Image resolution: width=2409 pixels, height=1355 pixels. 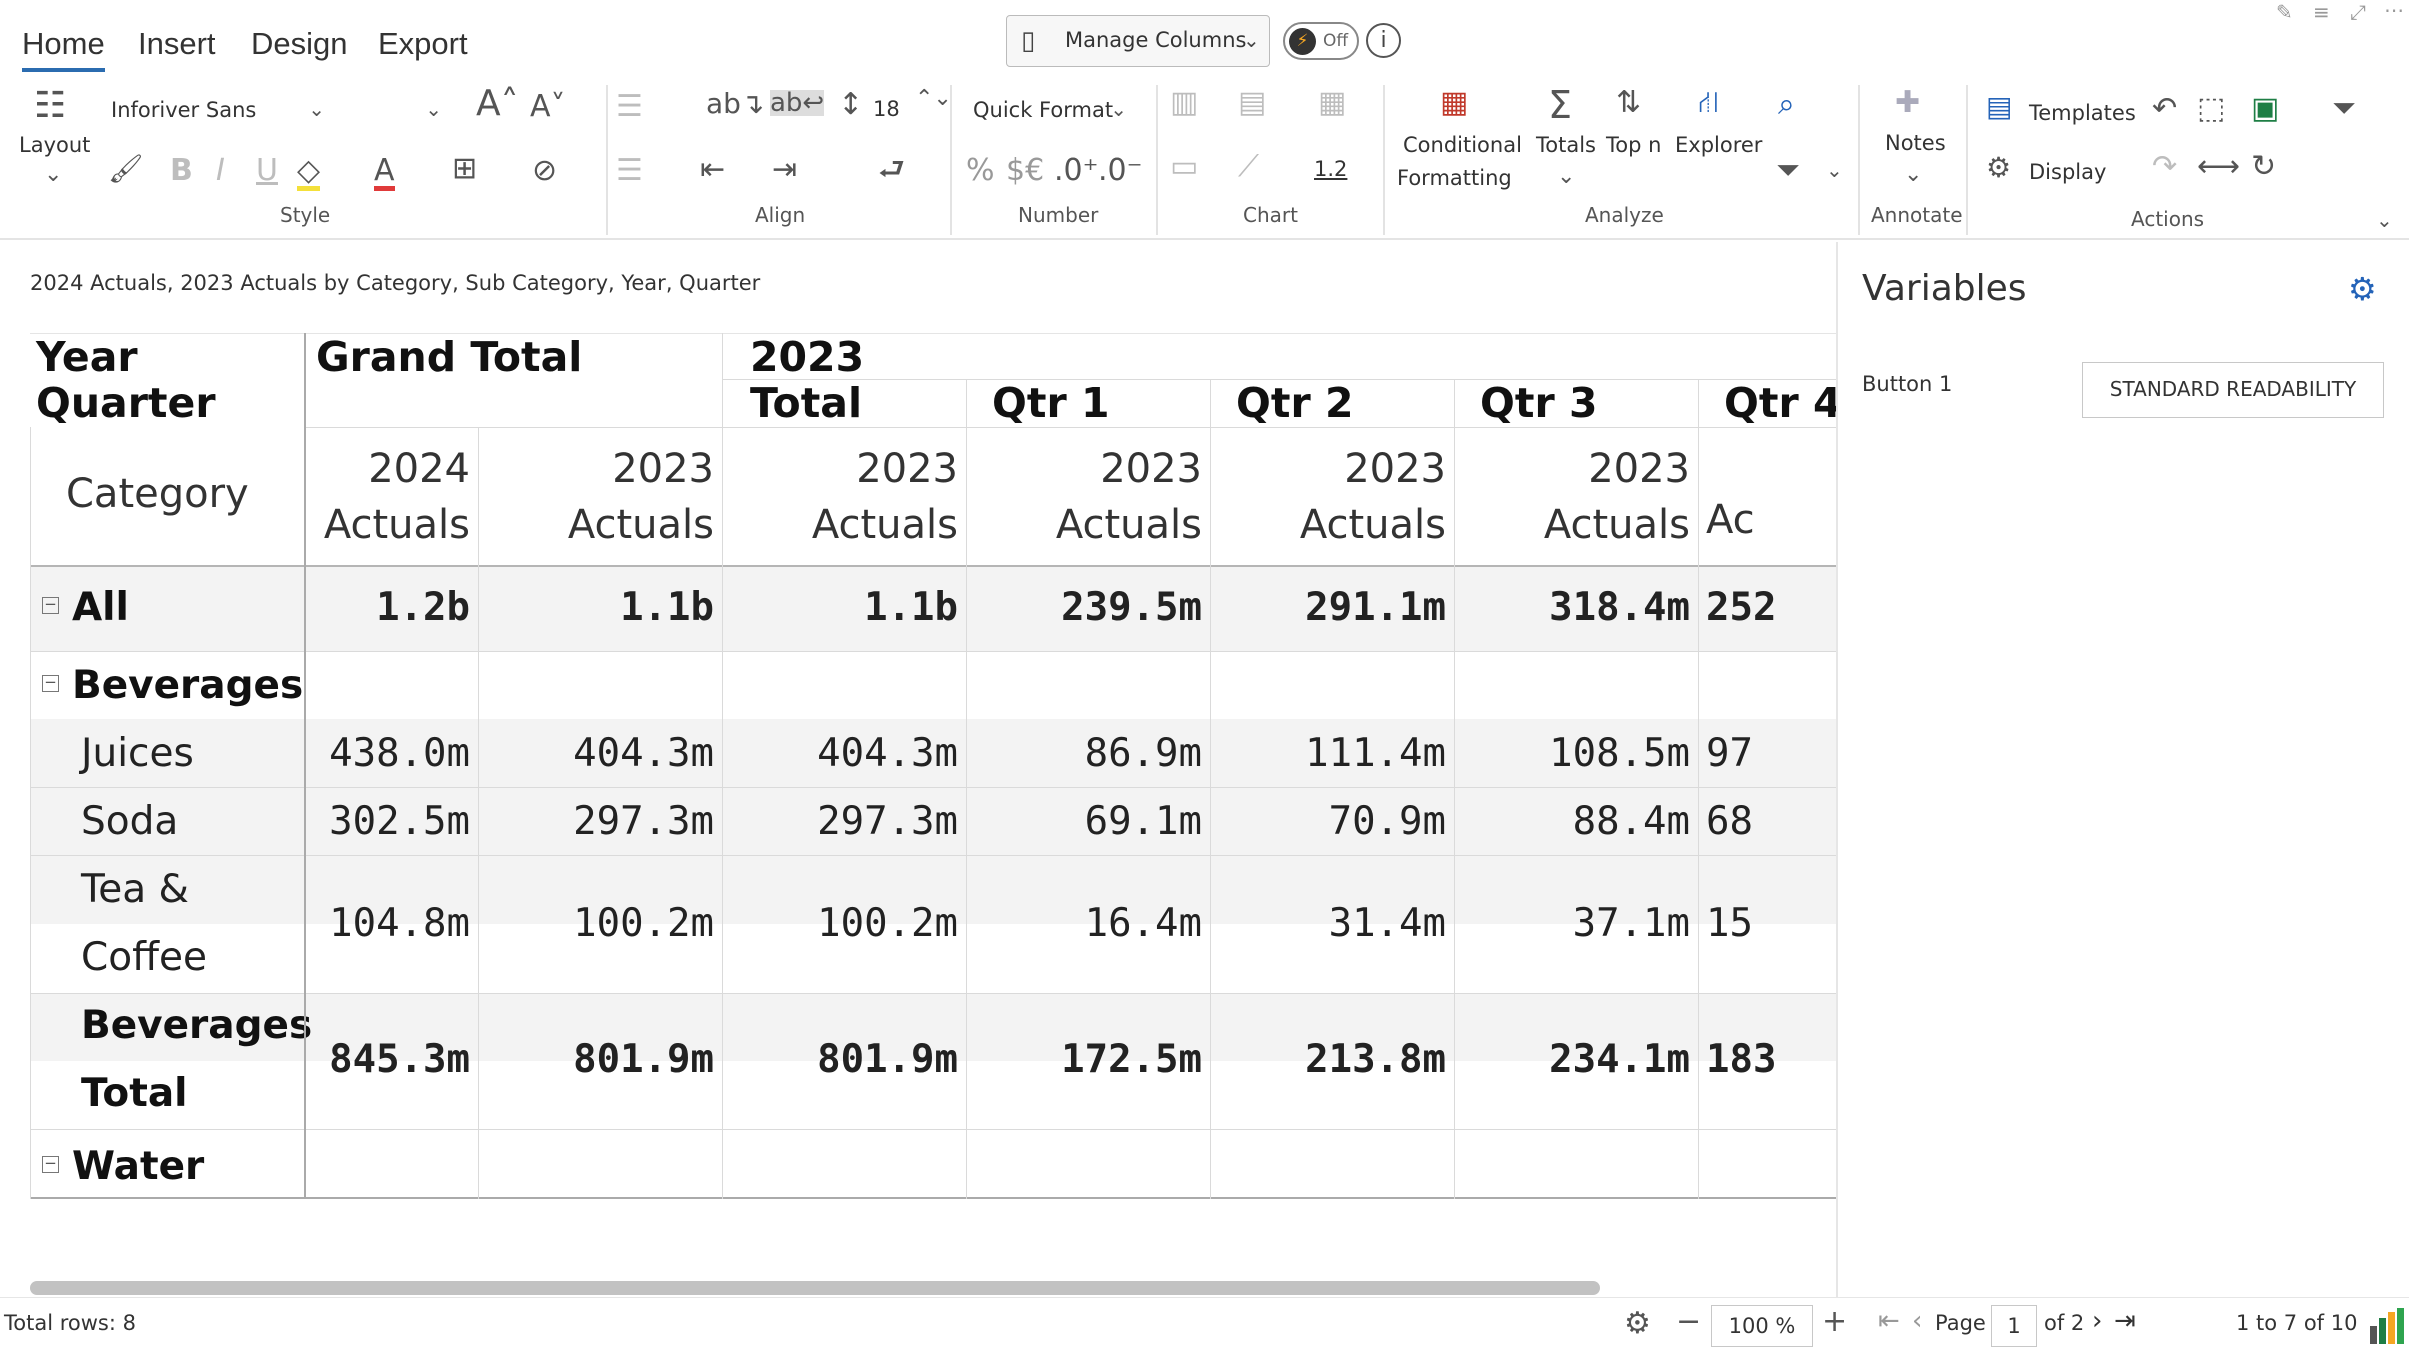 What do you see at coordinates (50, 105) in the screenshot?
I see `layout-icon: ☷` at bounding box center [50, 105].